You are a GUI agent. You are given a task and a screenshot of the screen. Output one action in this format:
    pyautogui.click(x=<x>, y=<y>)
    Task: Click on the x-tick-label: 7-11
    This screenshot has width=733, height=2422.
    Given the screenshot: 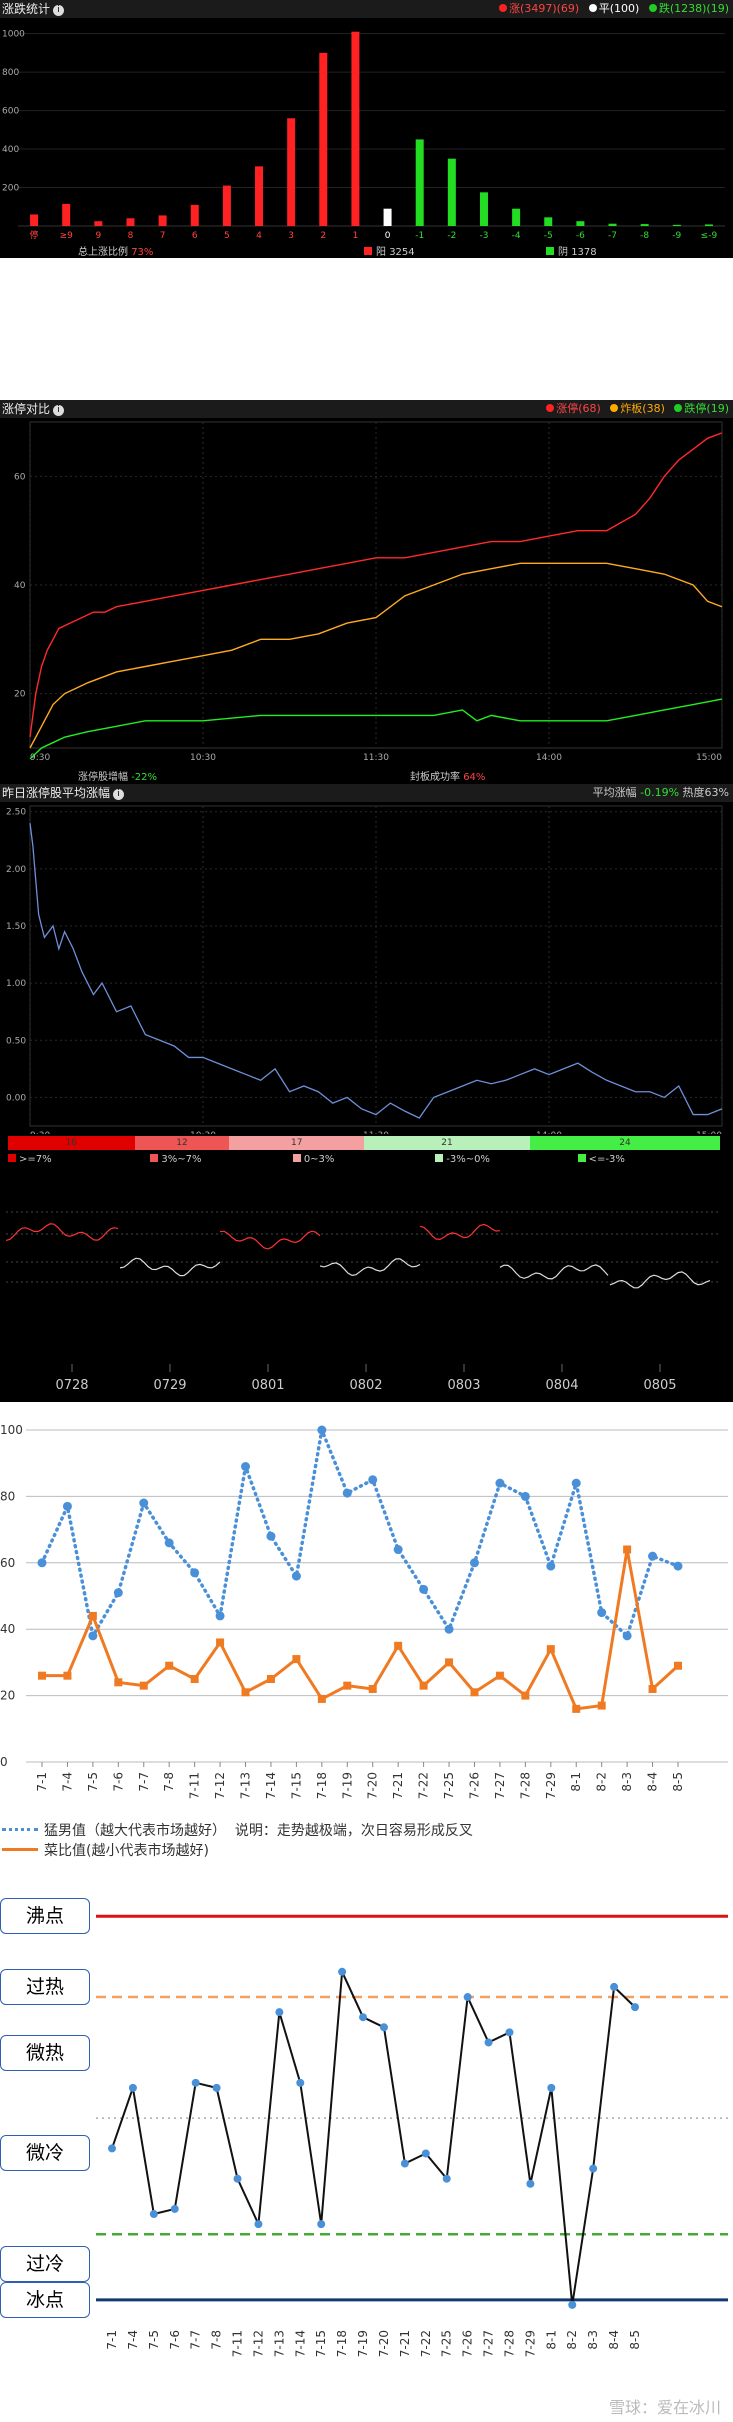 What is the action you would take?
    pyautogui.click(x=195, y=1785)
    